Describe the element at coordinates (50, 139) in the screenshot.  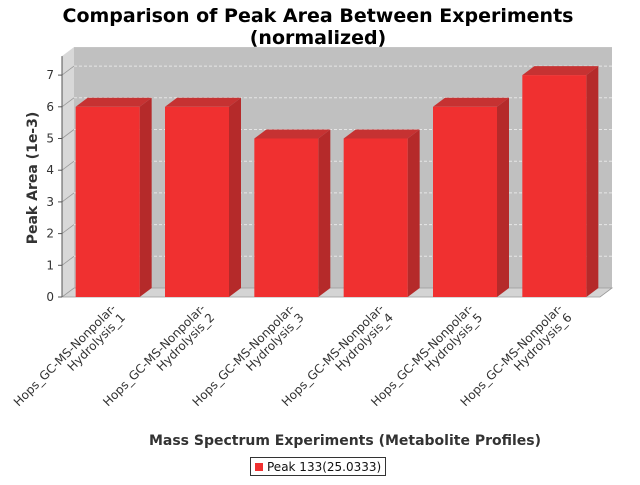
I see `y-tick-label: 5` at that location.